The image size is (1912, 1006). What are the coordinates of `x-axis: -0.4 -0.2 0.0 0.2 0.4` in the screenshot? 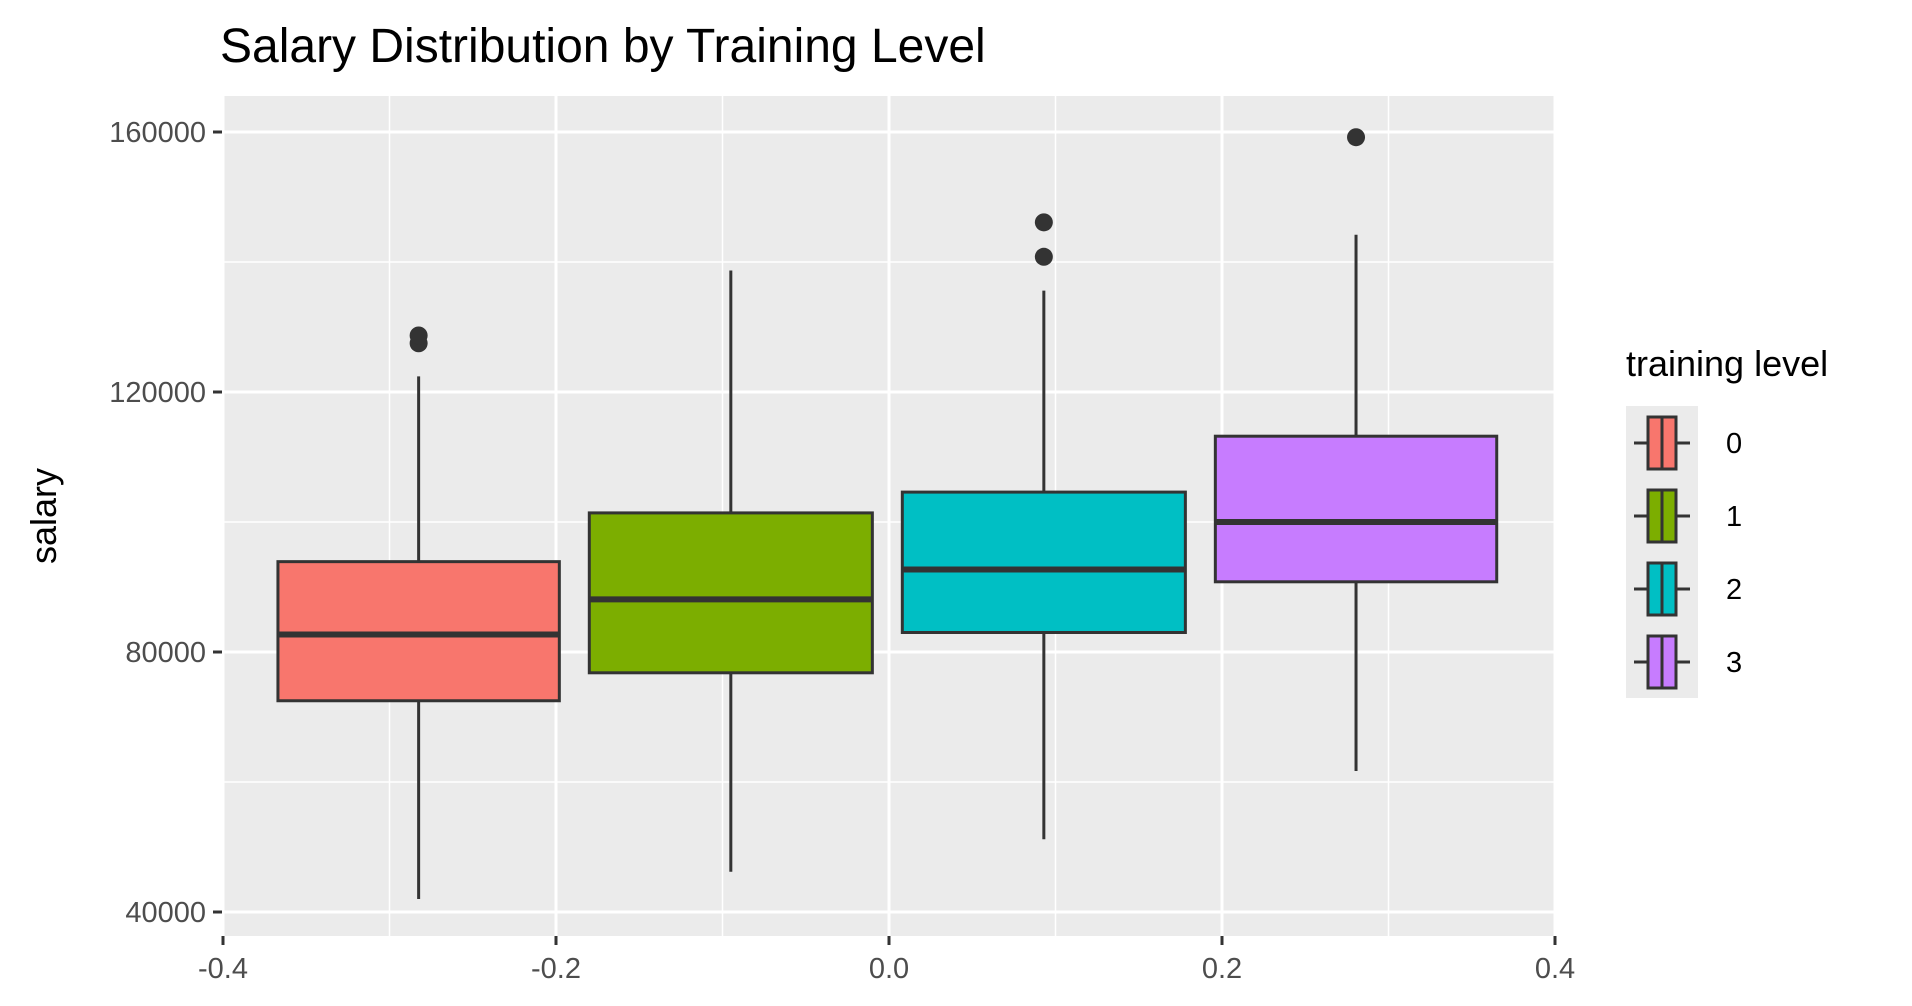 It's located at (886, 960).